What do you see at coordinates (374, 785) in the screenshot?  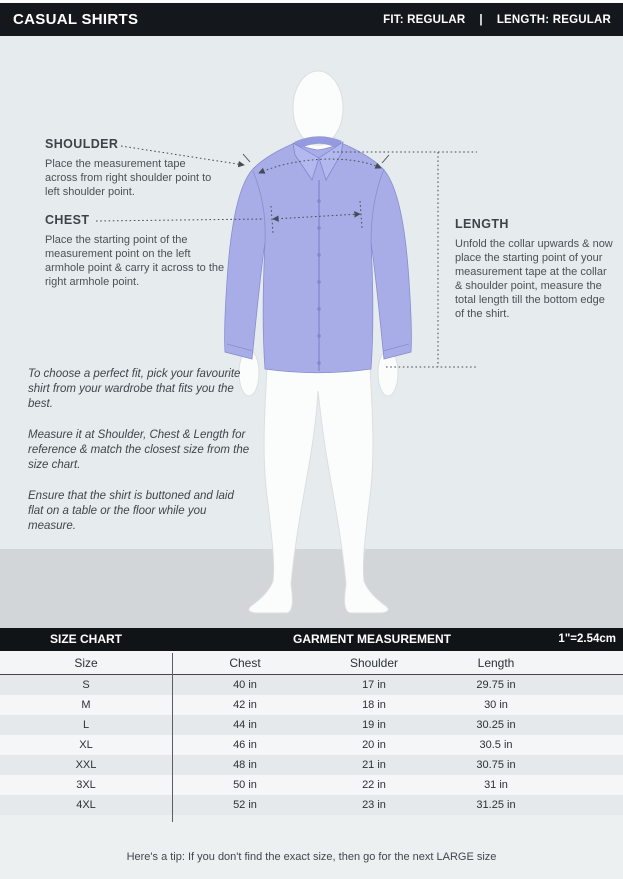 I see `cell-shoulder: 22 in` at bounding box center [374, 785].